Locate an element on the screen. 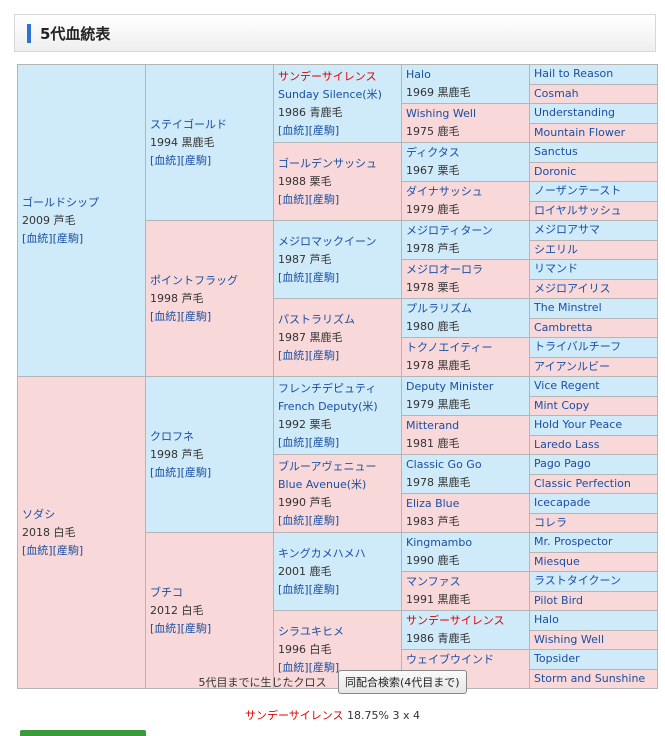  ancestor-name: ロイヤルサッシュ is located at coordinates (578, 210).